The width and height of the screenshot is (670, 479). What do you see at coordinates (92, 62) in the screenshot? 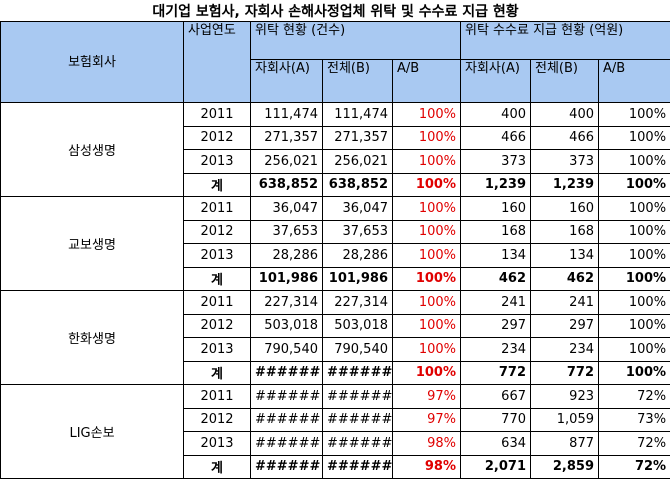
I see `header-cell: 보험회사` at bounding box center [92, 62].